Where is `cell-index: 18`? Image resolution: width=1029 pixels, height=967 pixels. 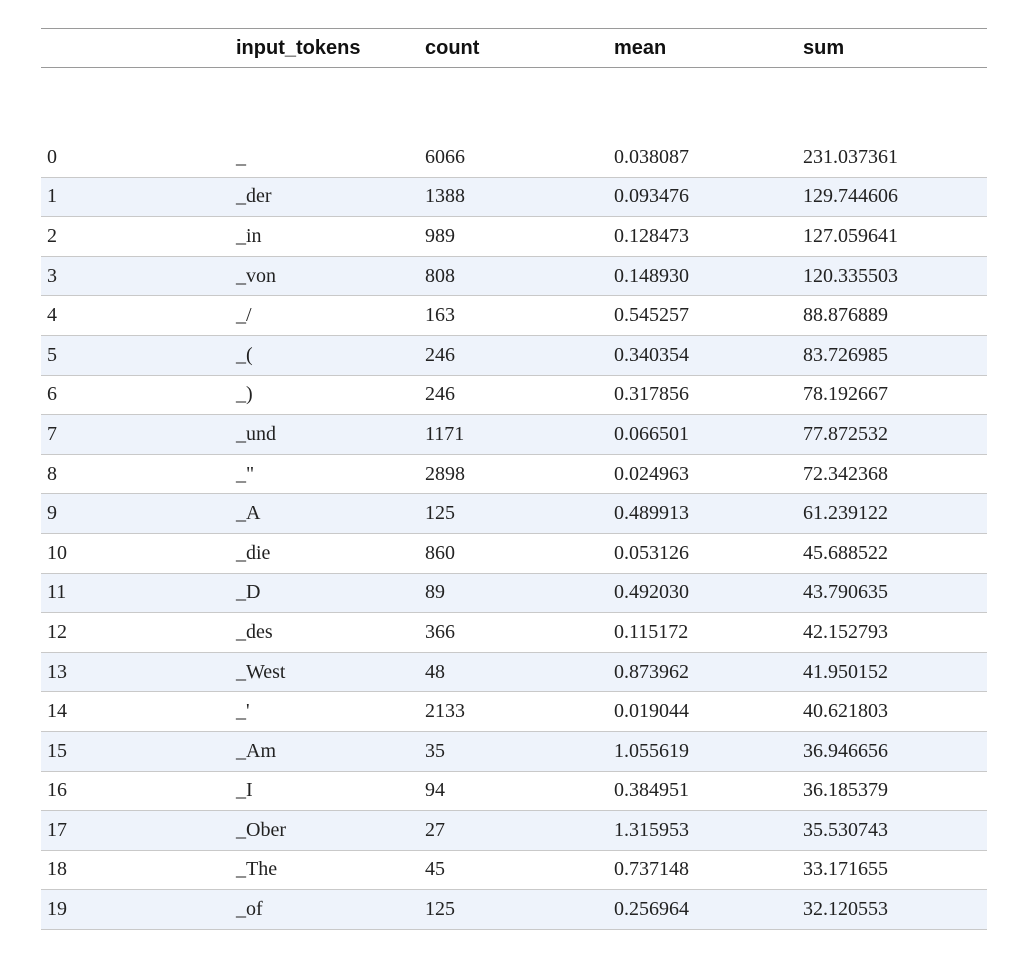
cell-index: 18 is located at coordinates (138, 870).